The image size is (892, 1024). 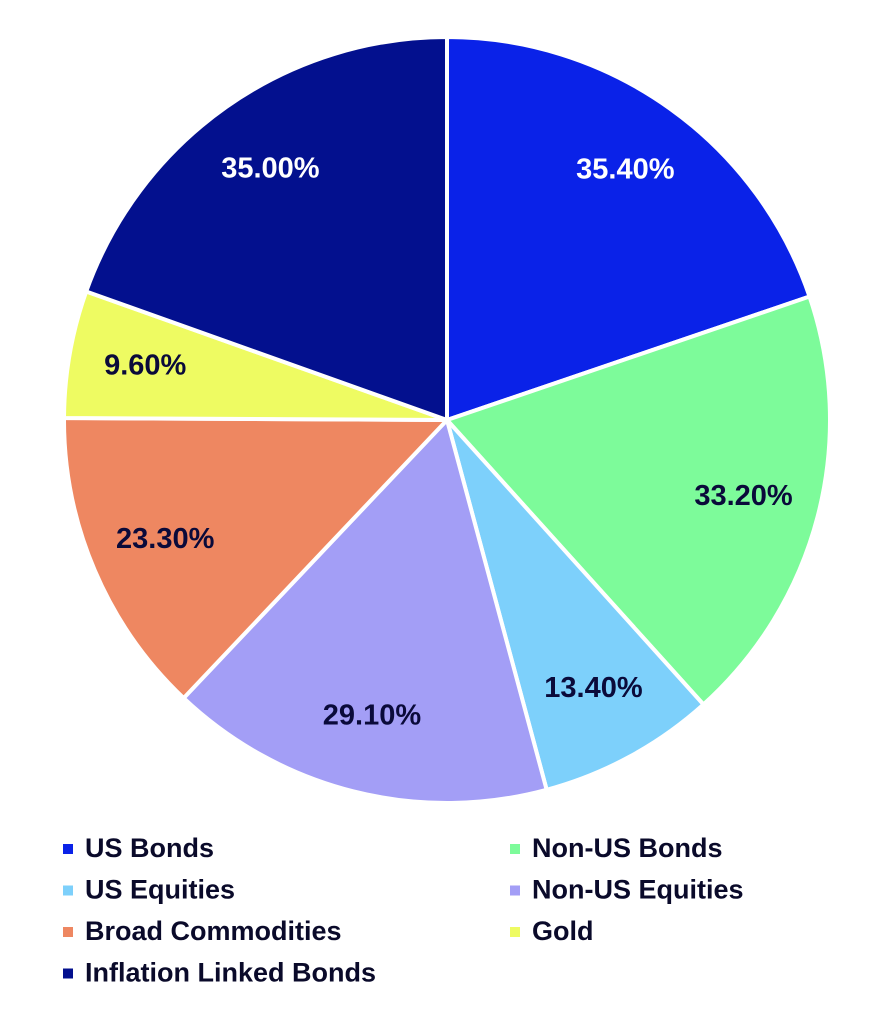 What do you see at coordinates (625, 170) in the screenshot?
I see `value-label: 35.40%` at bounding box center [625, 170].